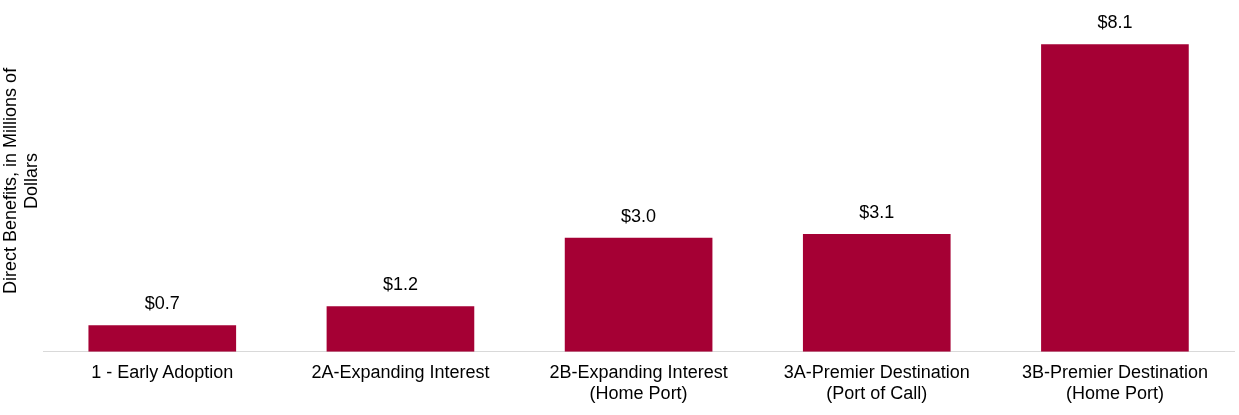 The height and width of the screenshot is (415, 1239). I want to click on x-tick-label: 3A-Premier Destination (Port of Call), so click(876, 382).